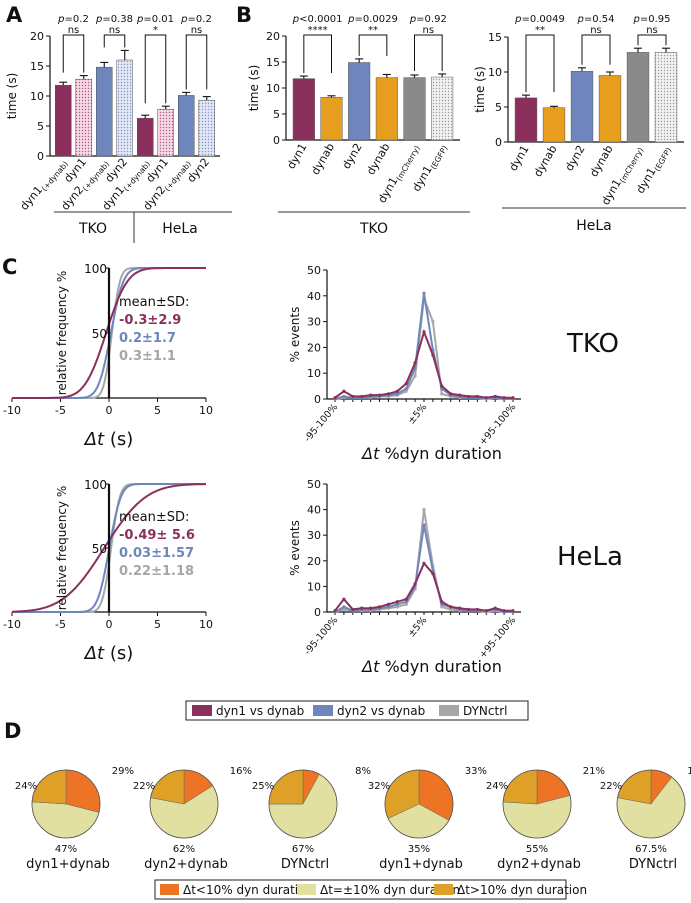 Image resolution: width=691 pixels, height=903 pixels. Describe the element at coordinates (303, 804) in the screenshot. I see `pie-outline` at that location.